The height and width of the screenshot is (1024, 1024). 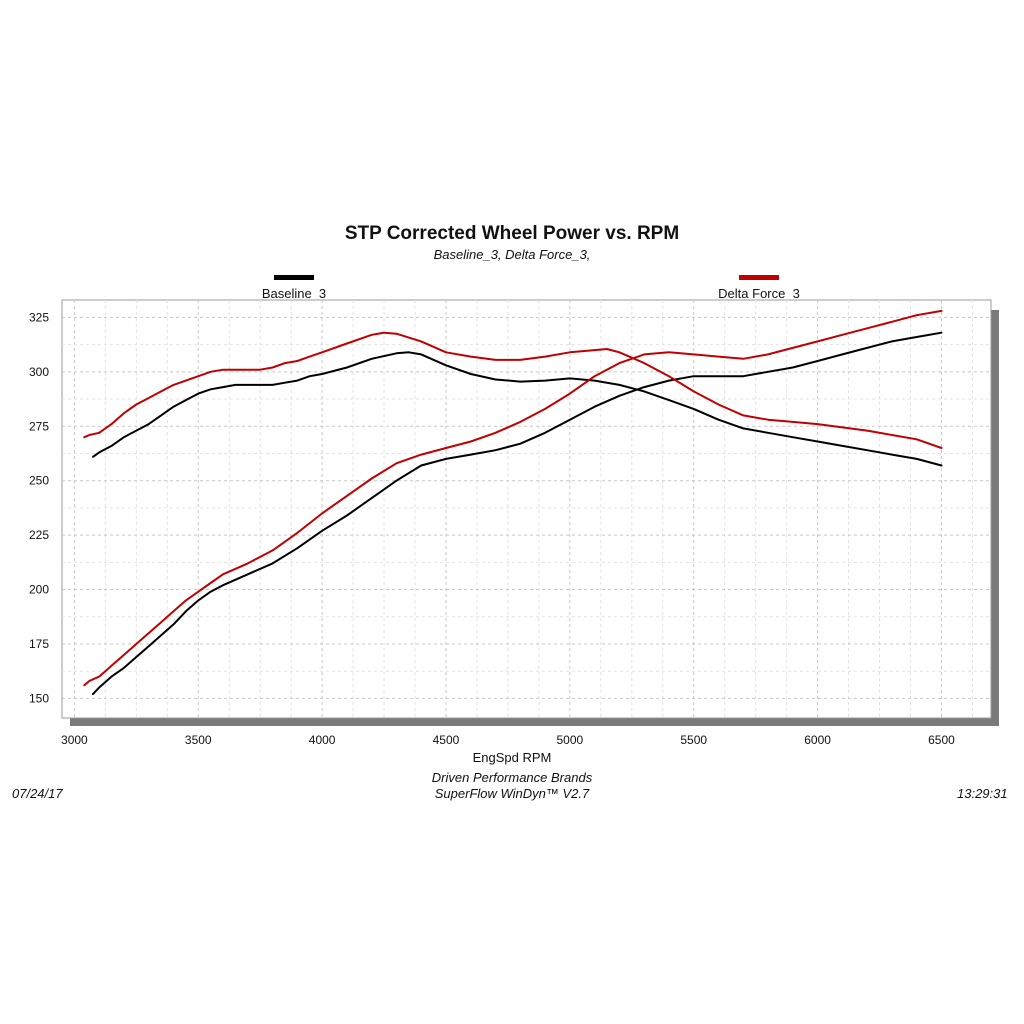 What do you see at coordinates (74, 740) in the screenshot?
I see `x-tick-label: 3000` at bounding box center [74, 740].